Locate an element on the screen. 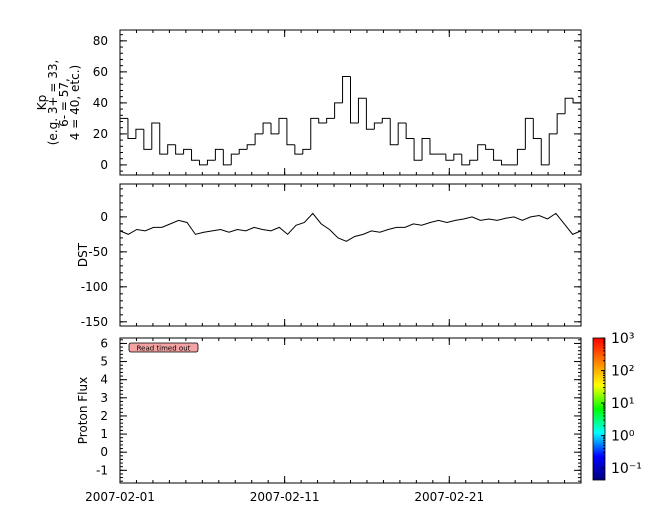  y-axis-label: 4 = 40, etc.) is located at coordinates (75, 102).